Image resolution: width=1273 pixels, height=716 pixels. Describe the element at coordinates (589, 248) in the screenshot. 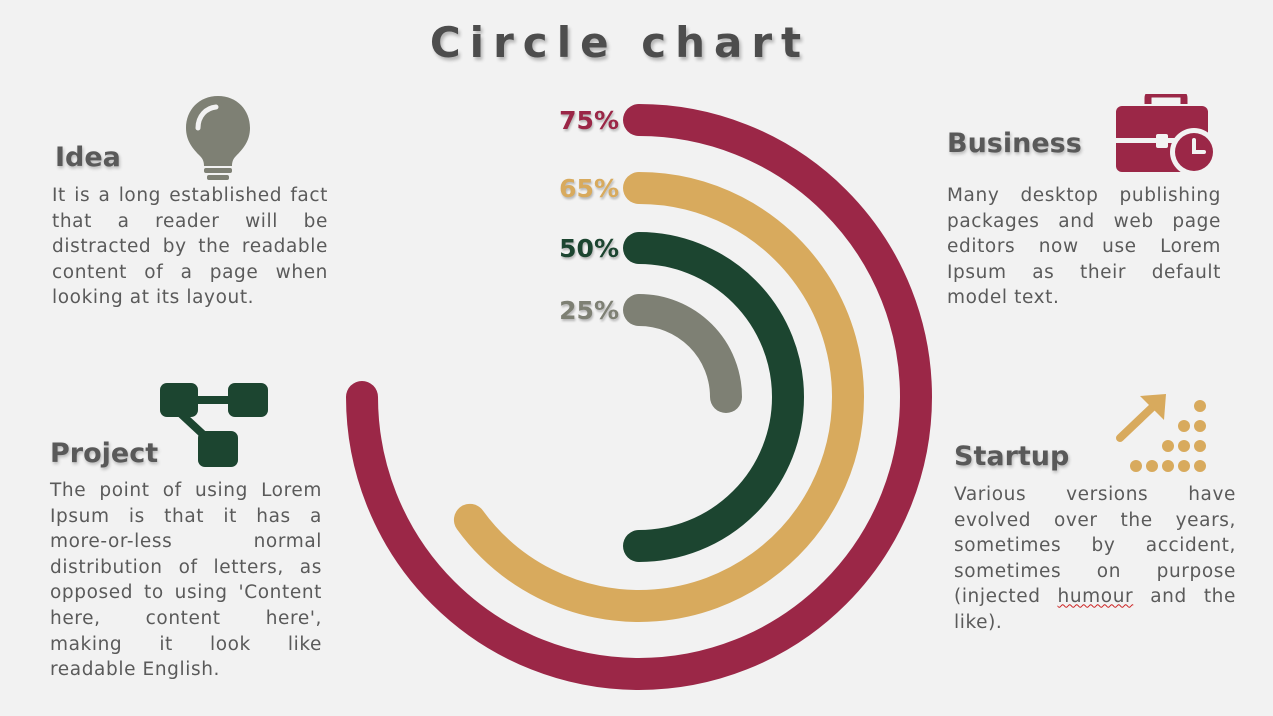

I see `arc-label-50: 50%` at that location.